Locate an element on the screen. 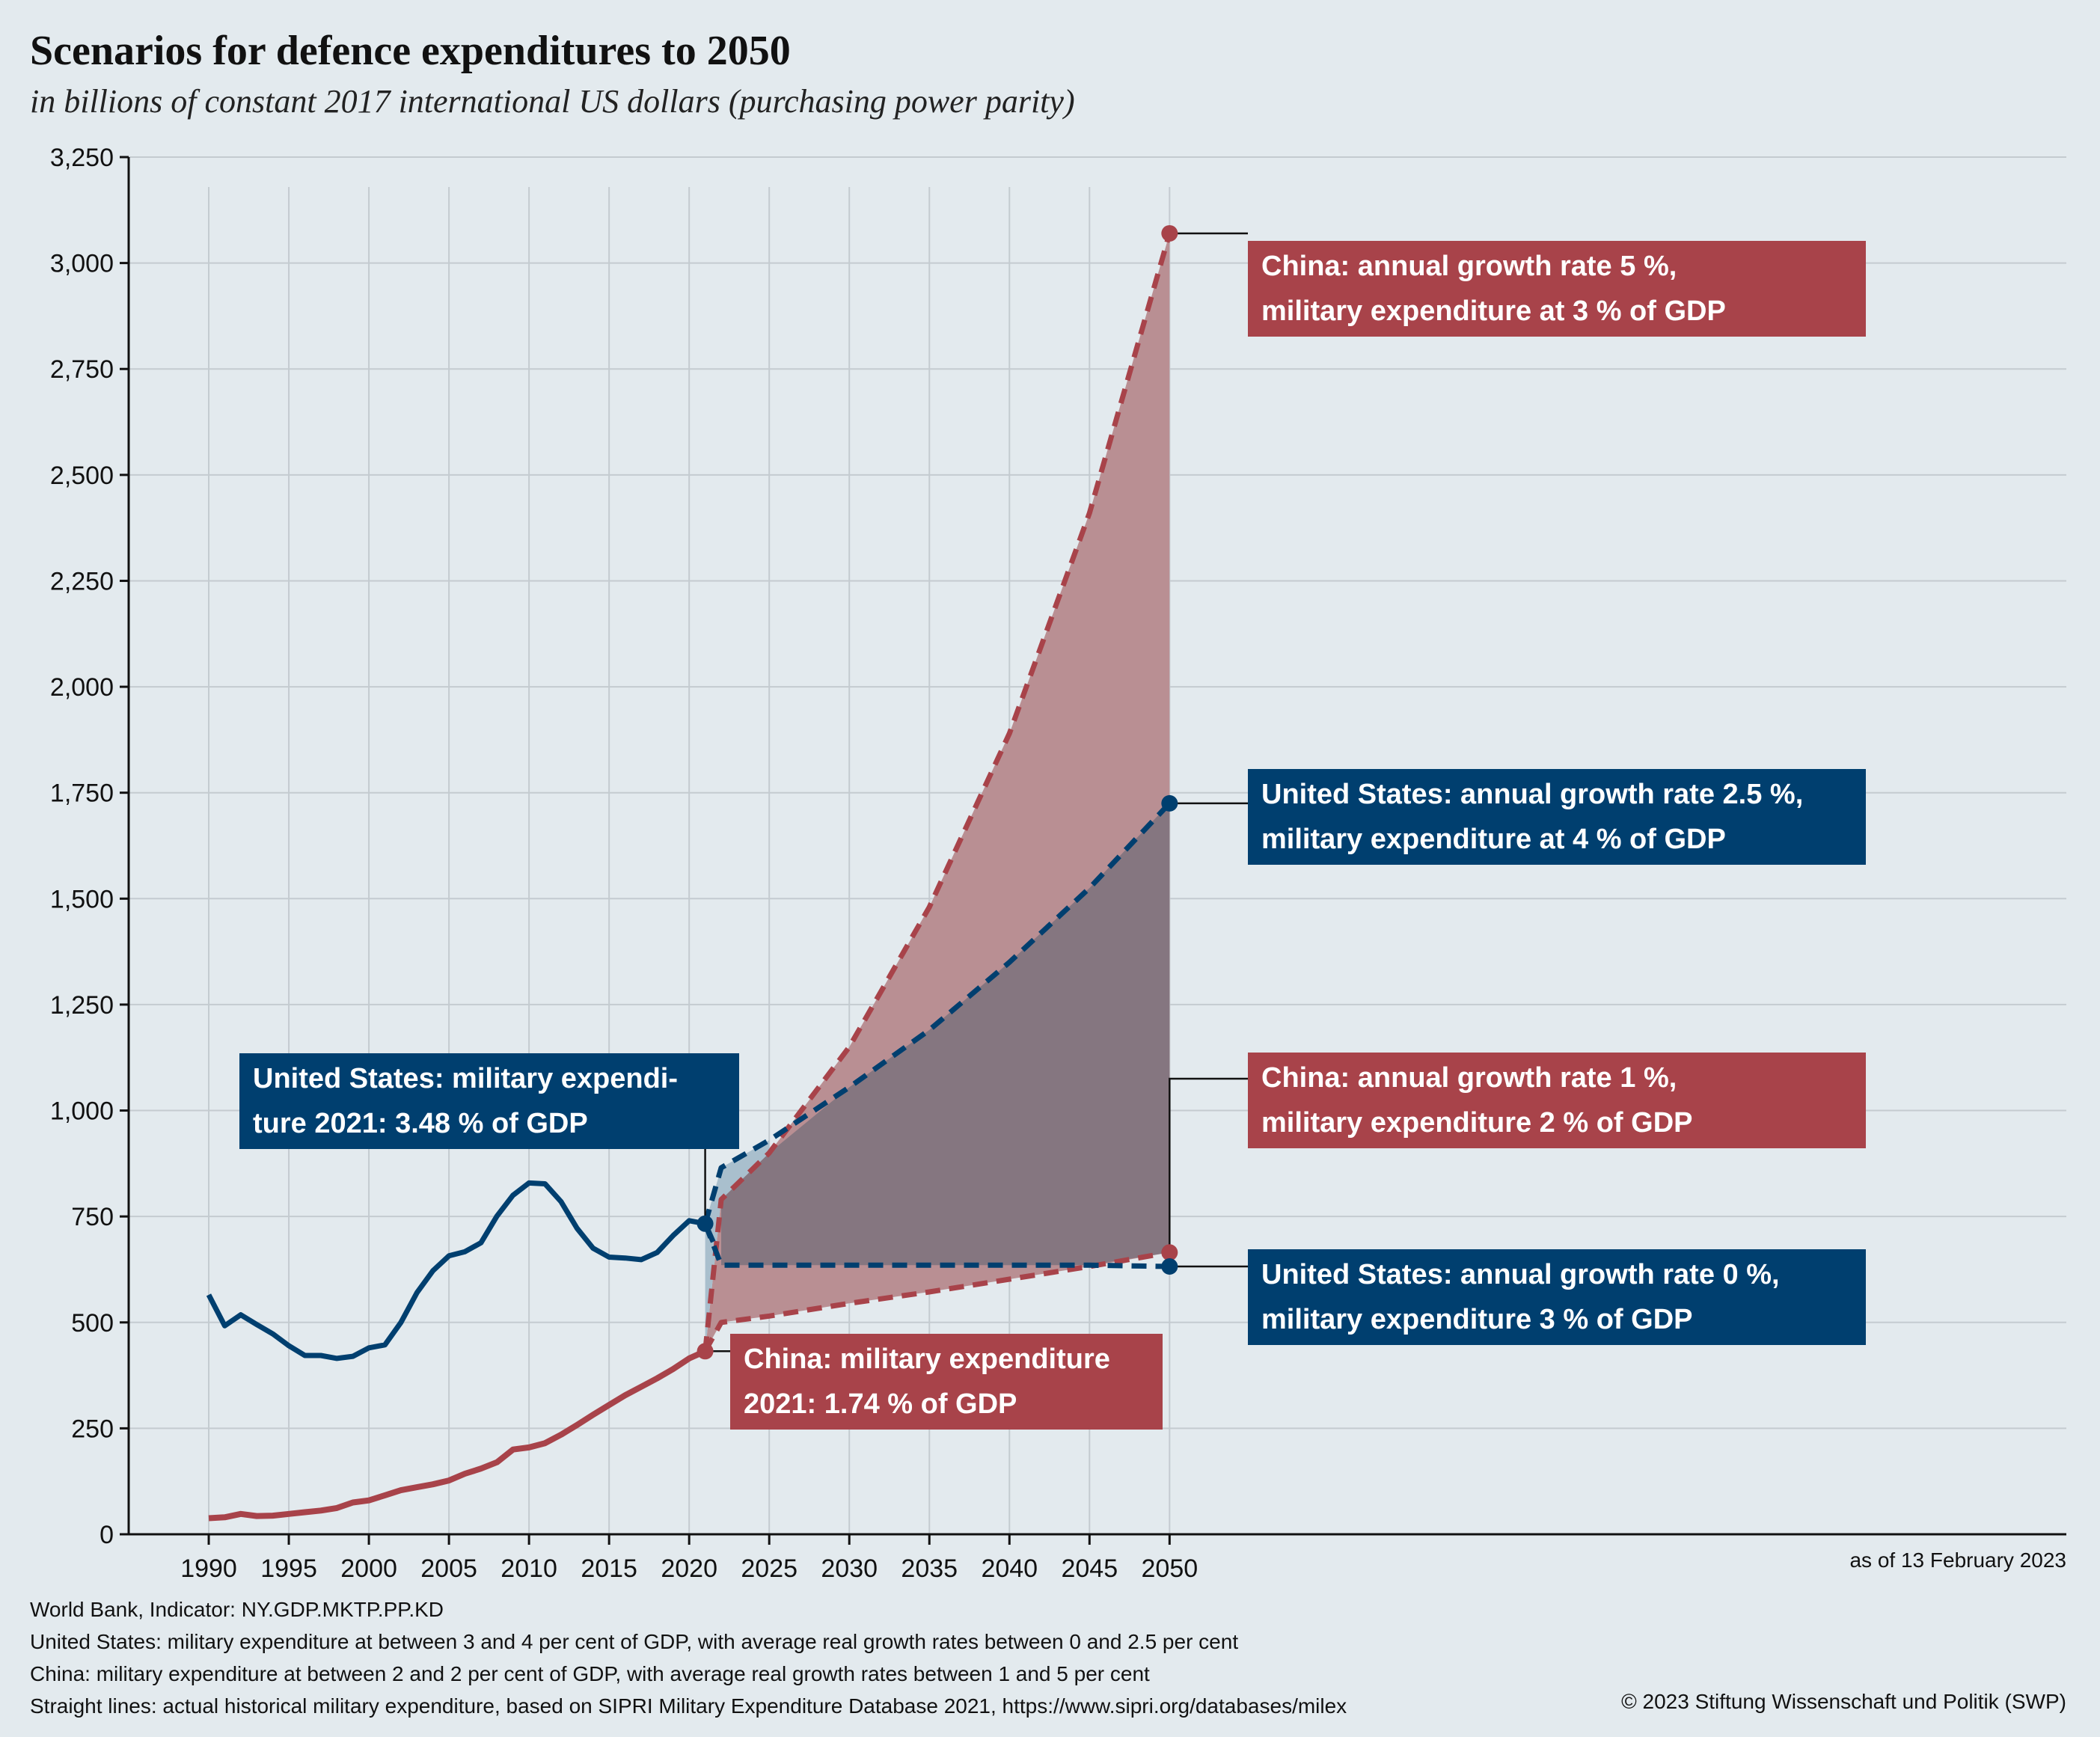 The width and height of the screenshot is (2100, 1737). x-tick-label: 2005 is located at coordinates (448, 1569).